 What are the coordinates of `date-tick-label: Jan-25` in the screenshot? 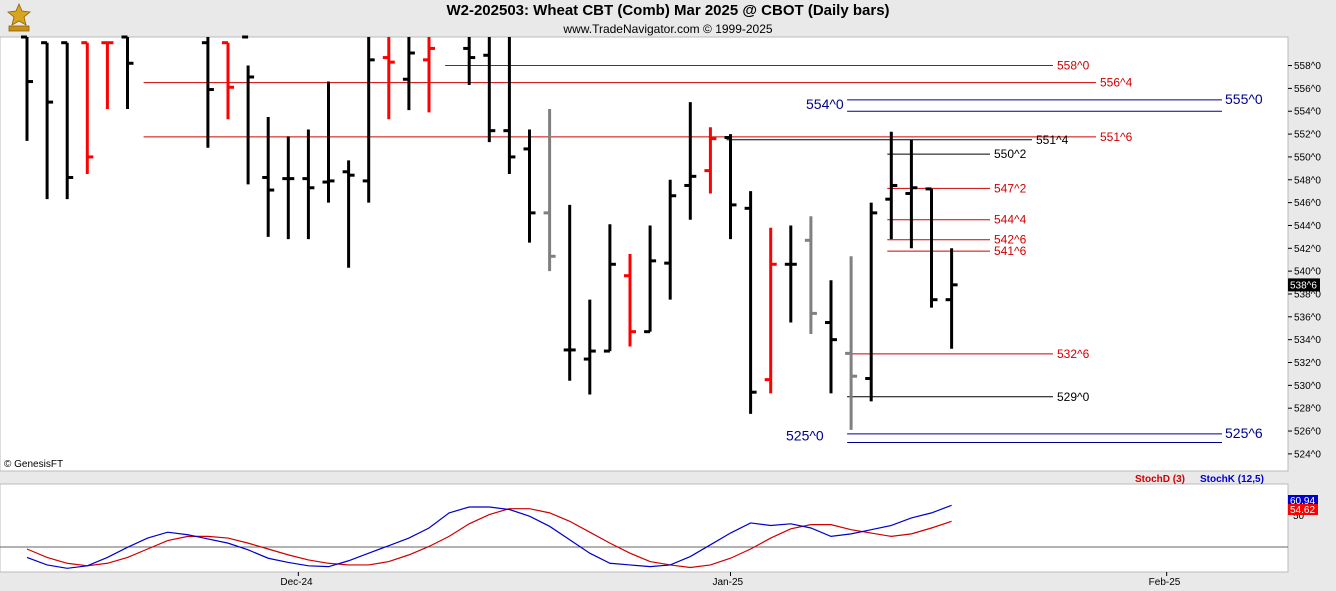 It's located at (728, 582).